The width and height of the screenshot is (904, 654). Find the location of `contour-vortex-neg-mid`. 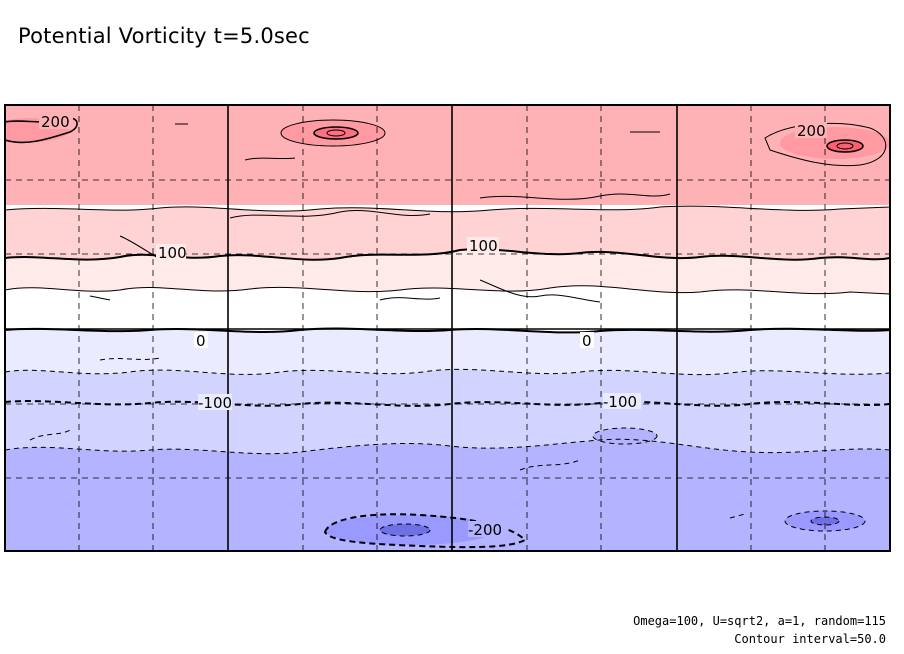

contour-vortex-neg-mid is located at coordinates (625, 436).